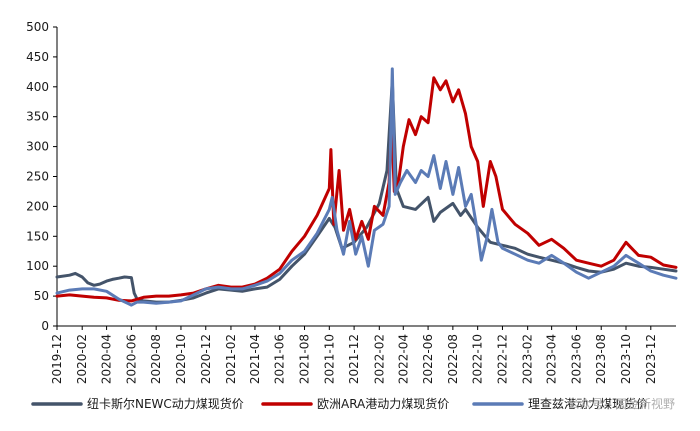 This screenshot has height=431, width=700. I want to click on x-tick-label: 2022-08, so click(453, 359).